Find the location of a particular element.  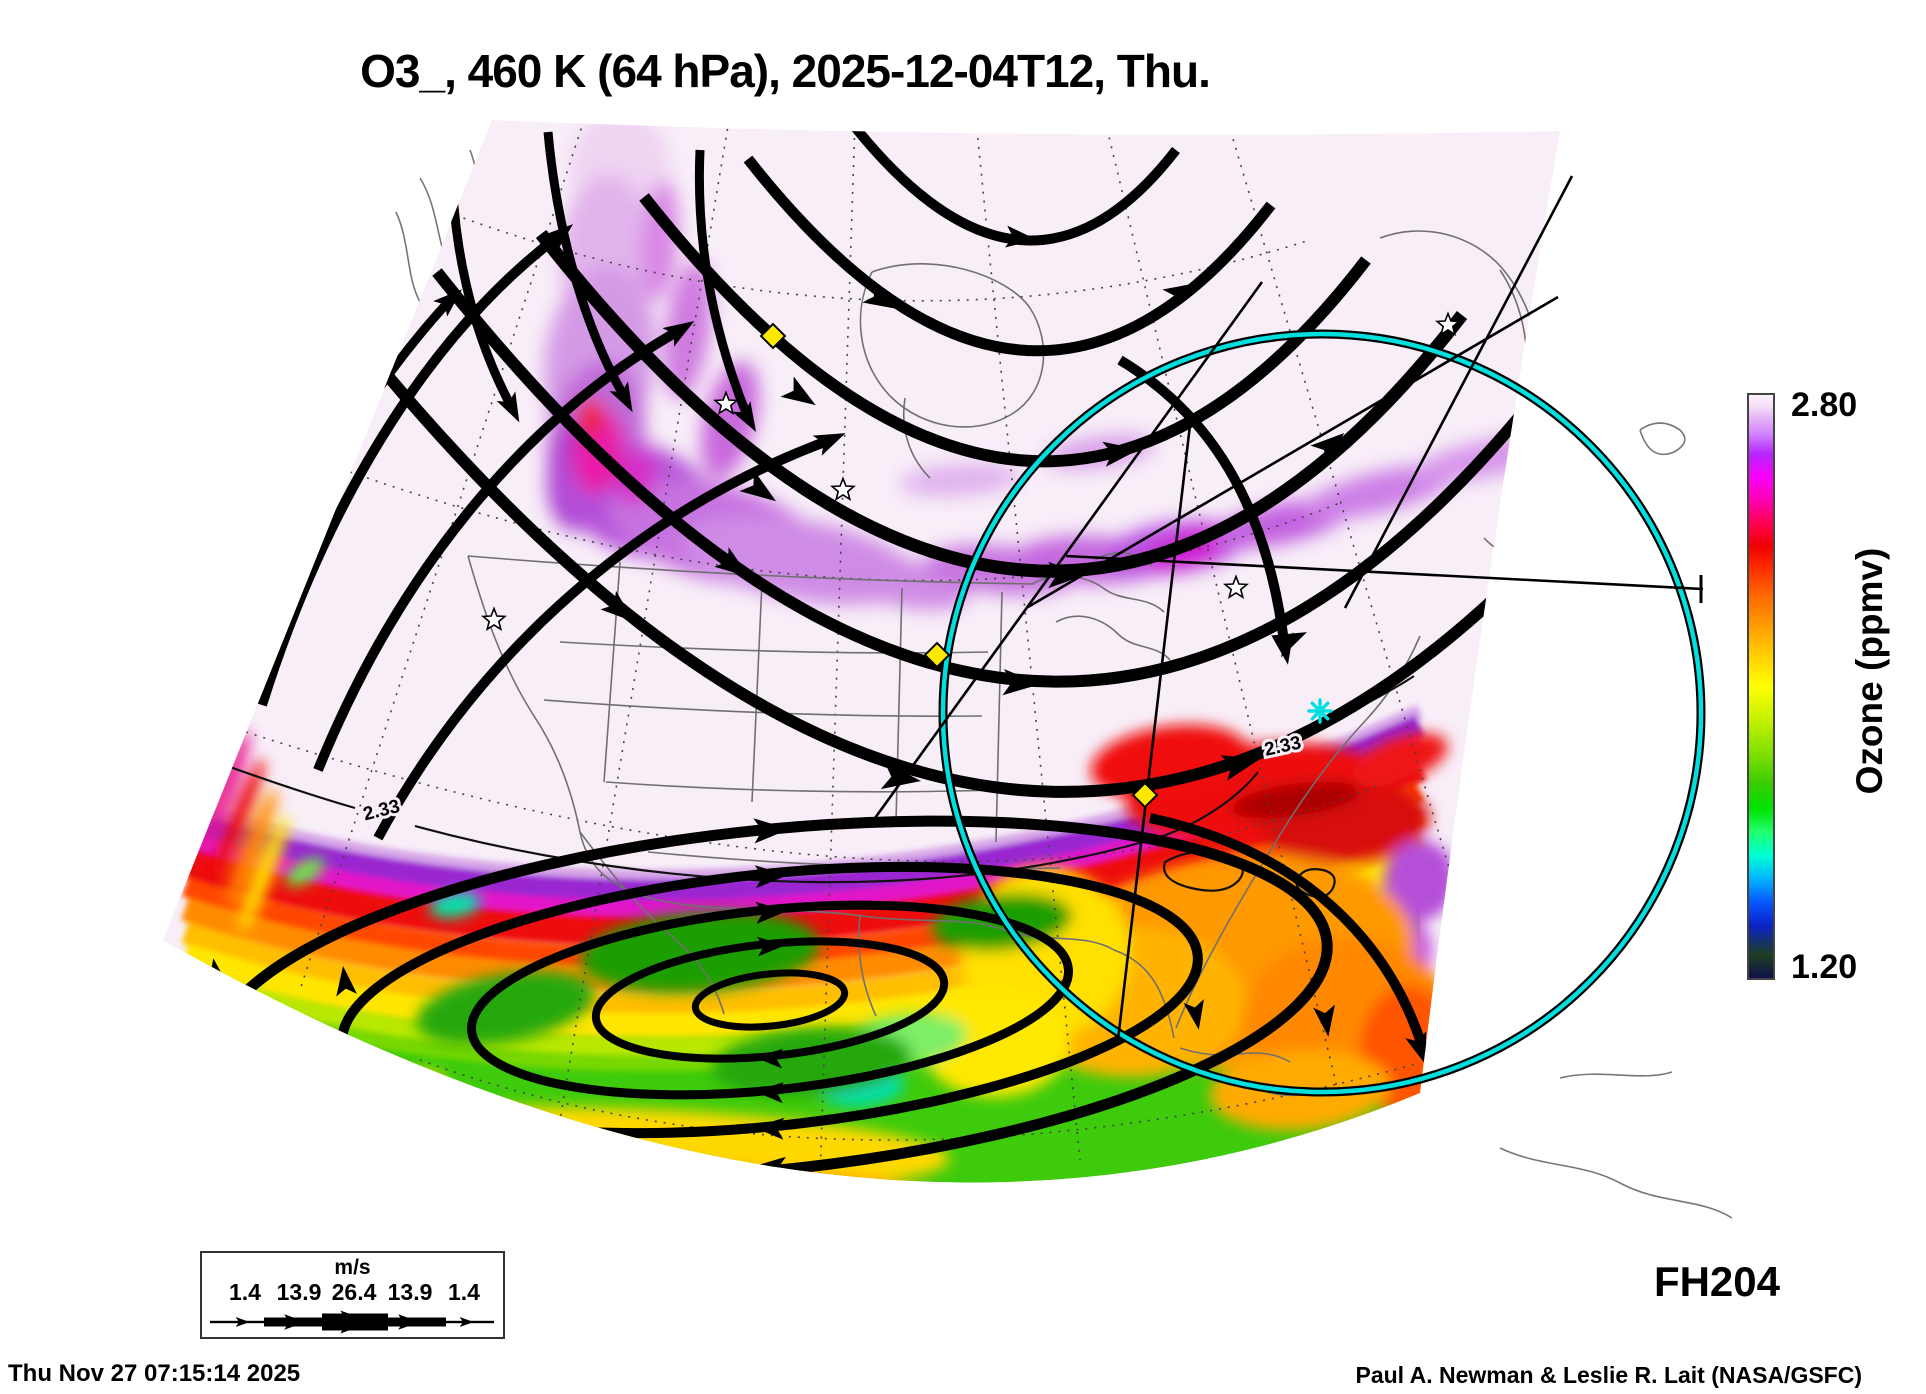

wind-speed-value: 26.4 is located at coordinates (354, 1292).